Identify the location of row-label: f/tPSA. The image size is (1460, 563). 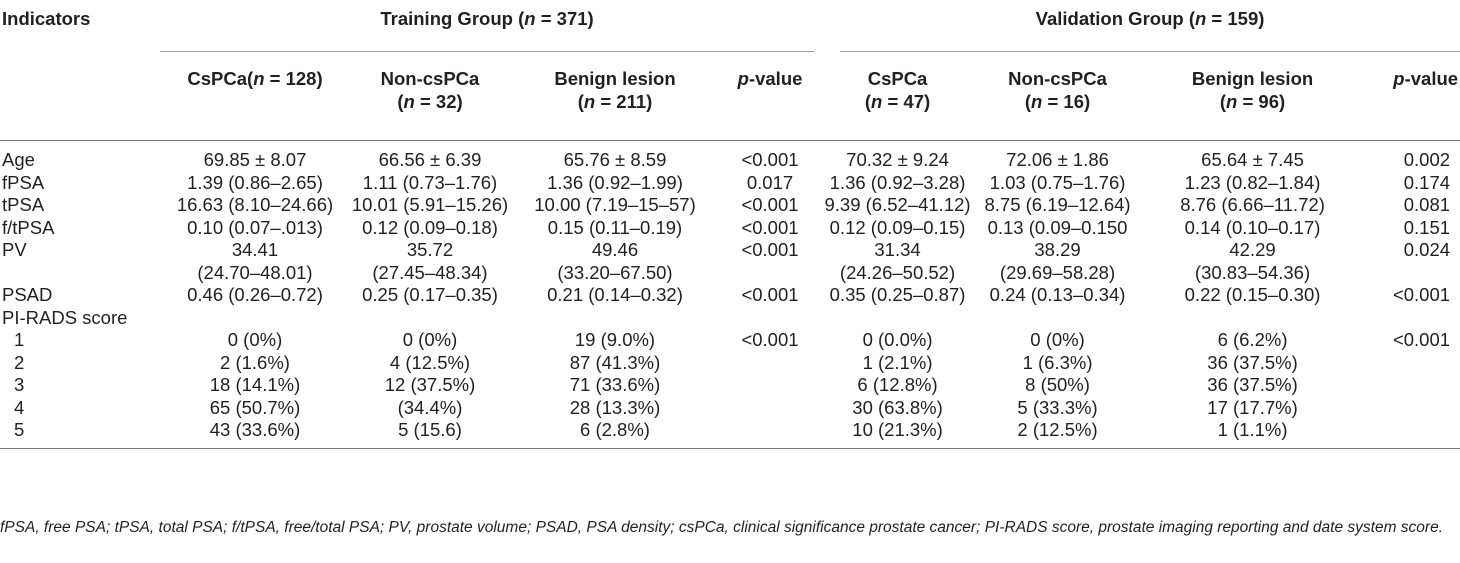
(28, 227).